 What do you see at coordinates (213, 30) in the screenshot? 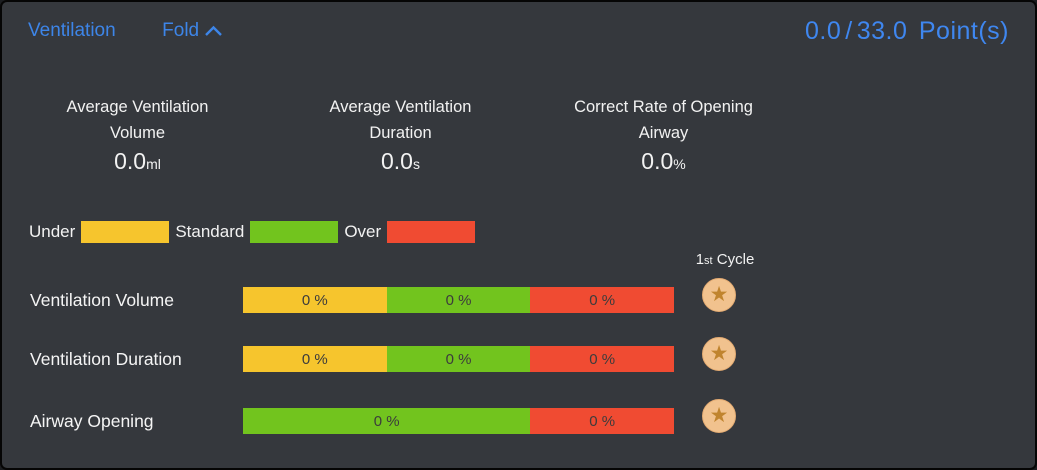
I see `chevron-up-icon` at bounding box center [213, 30].